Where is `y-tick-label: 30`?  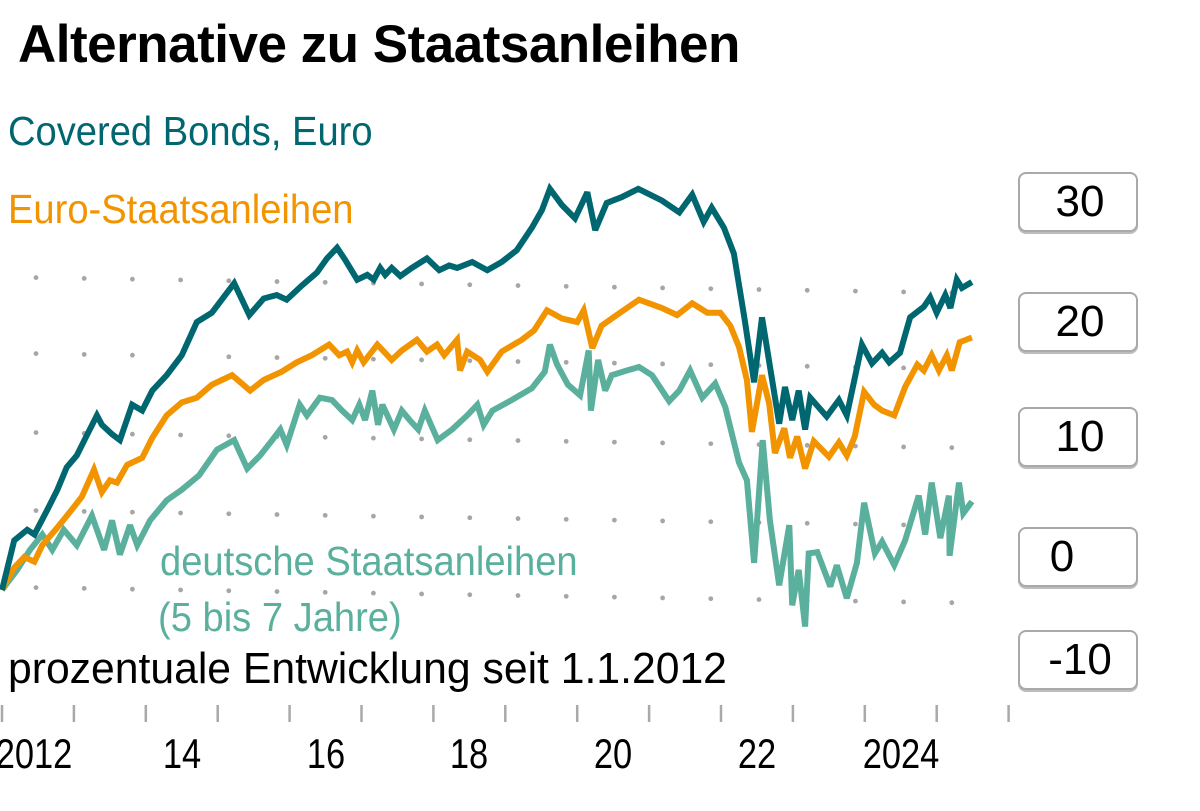
y-tick-label: 30 is located at coordinates (1080, 201).